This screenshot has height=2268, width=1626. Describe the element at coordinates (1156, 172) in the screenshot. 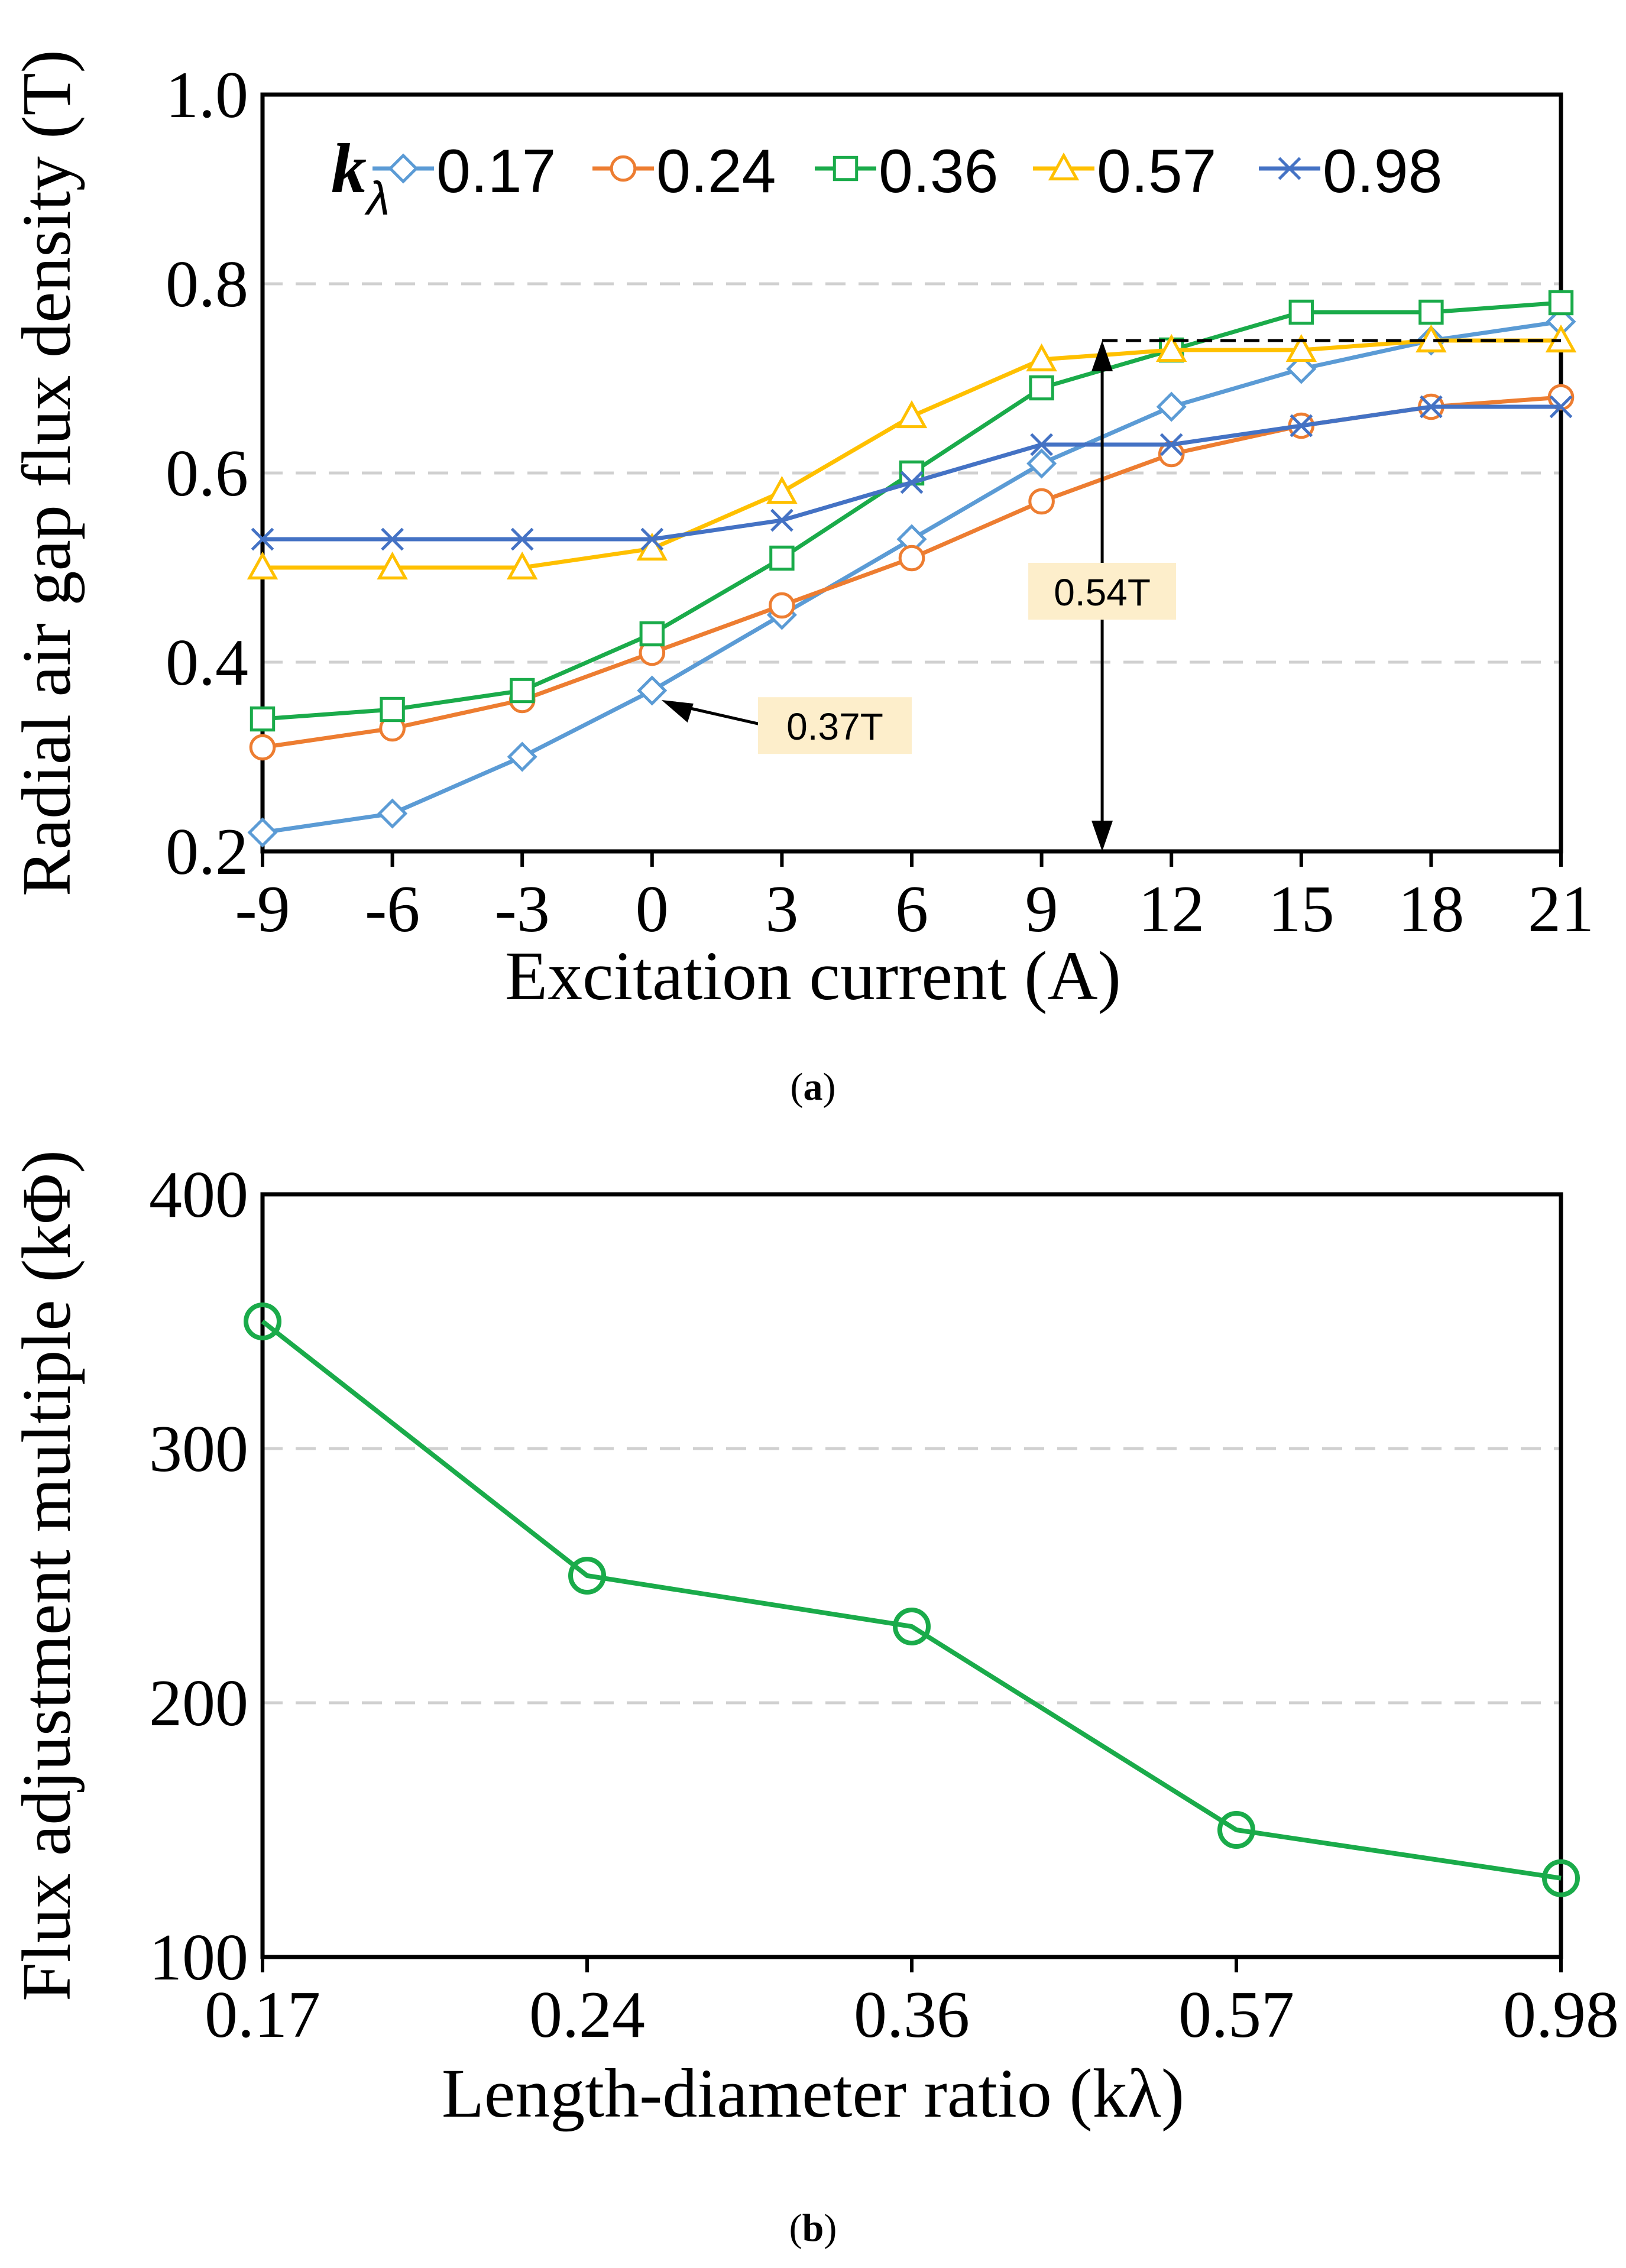

I see `legend-label: 0.57` at that location.